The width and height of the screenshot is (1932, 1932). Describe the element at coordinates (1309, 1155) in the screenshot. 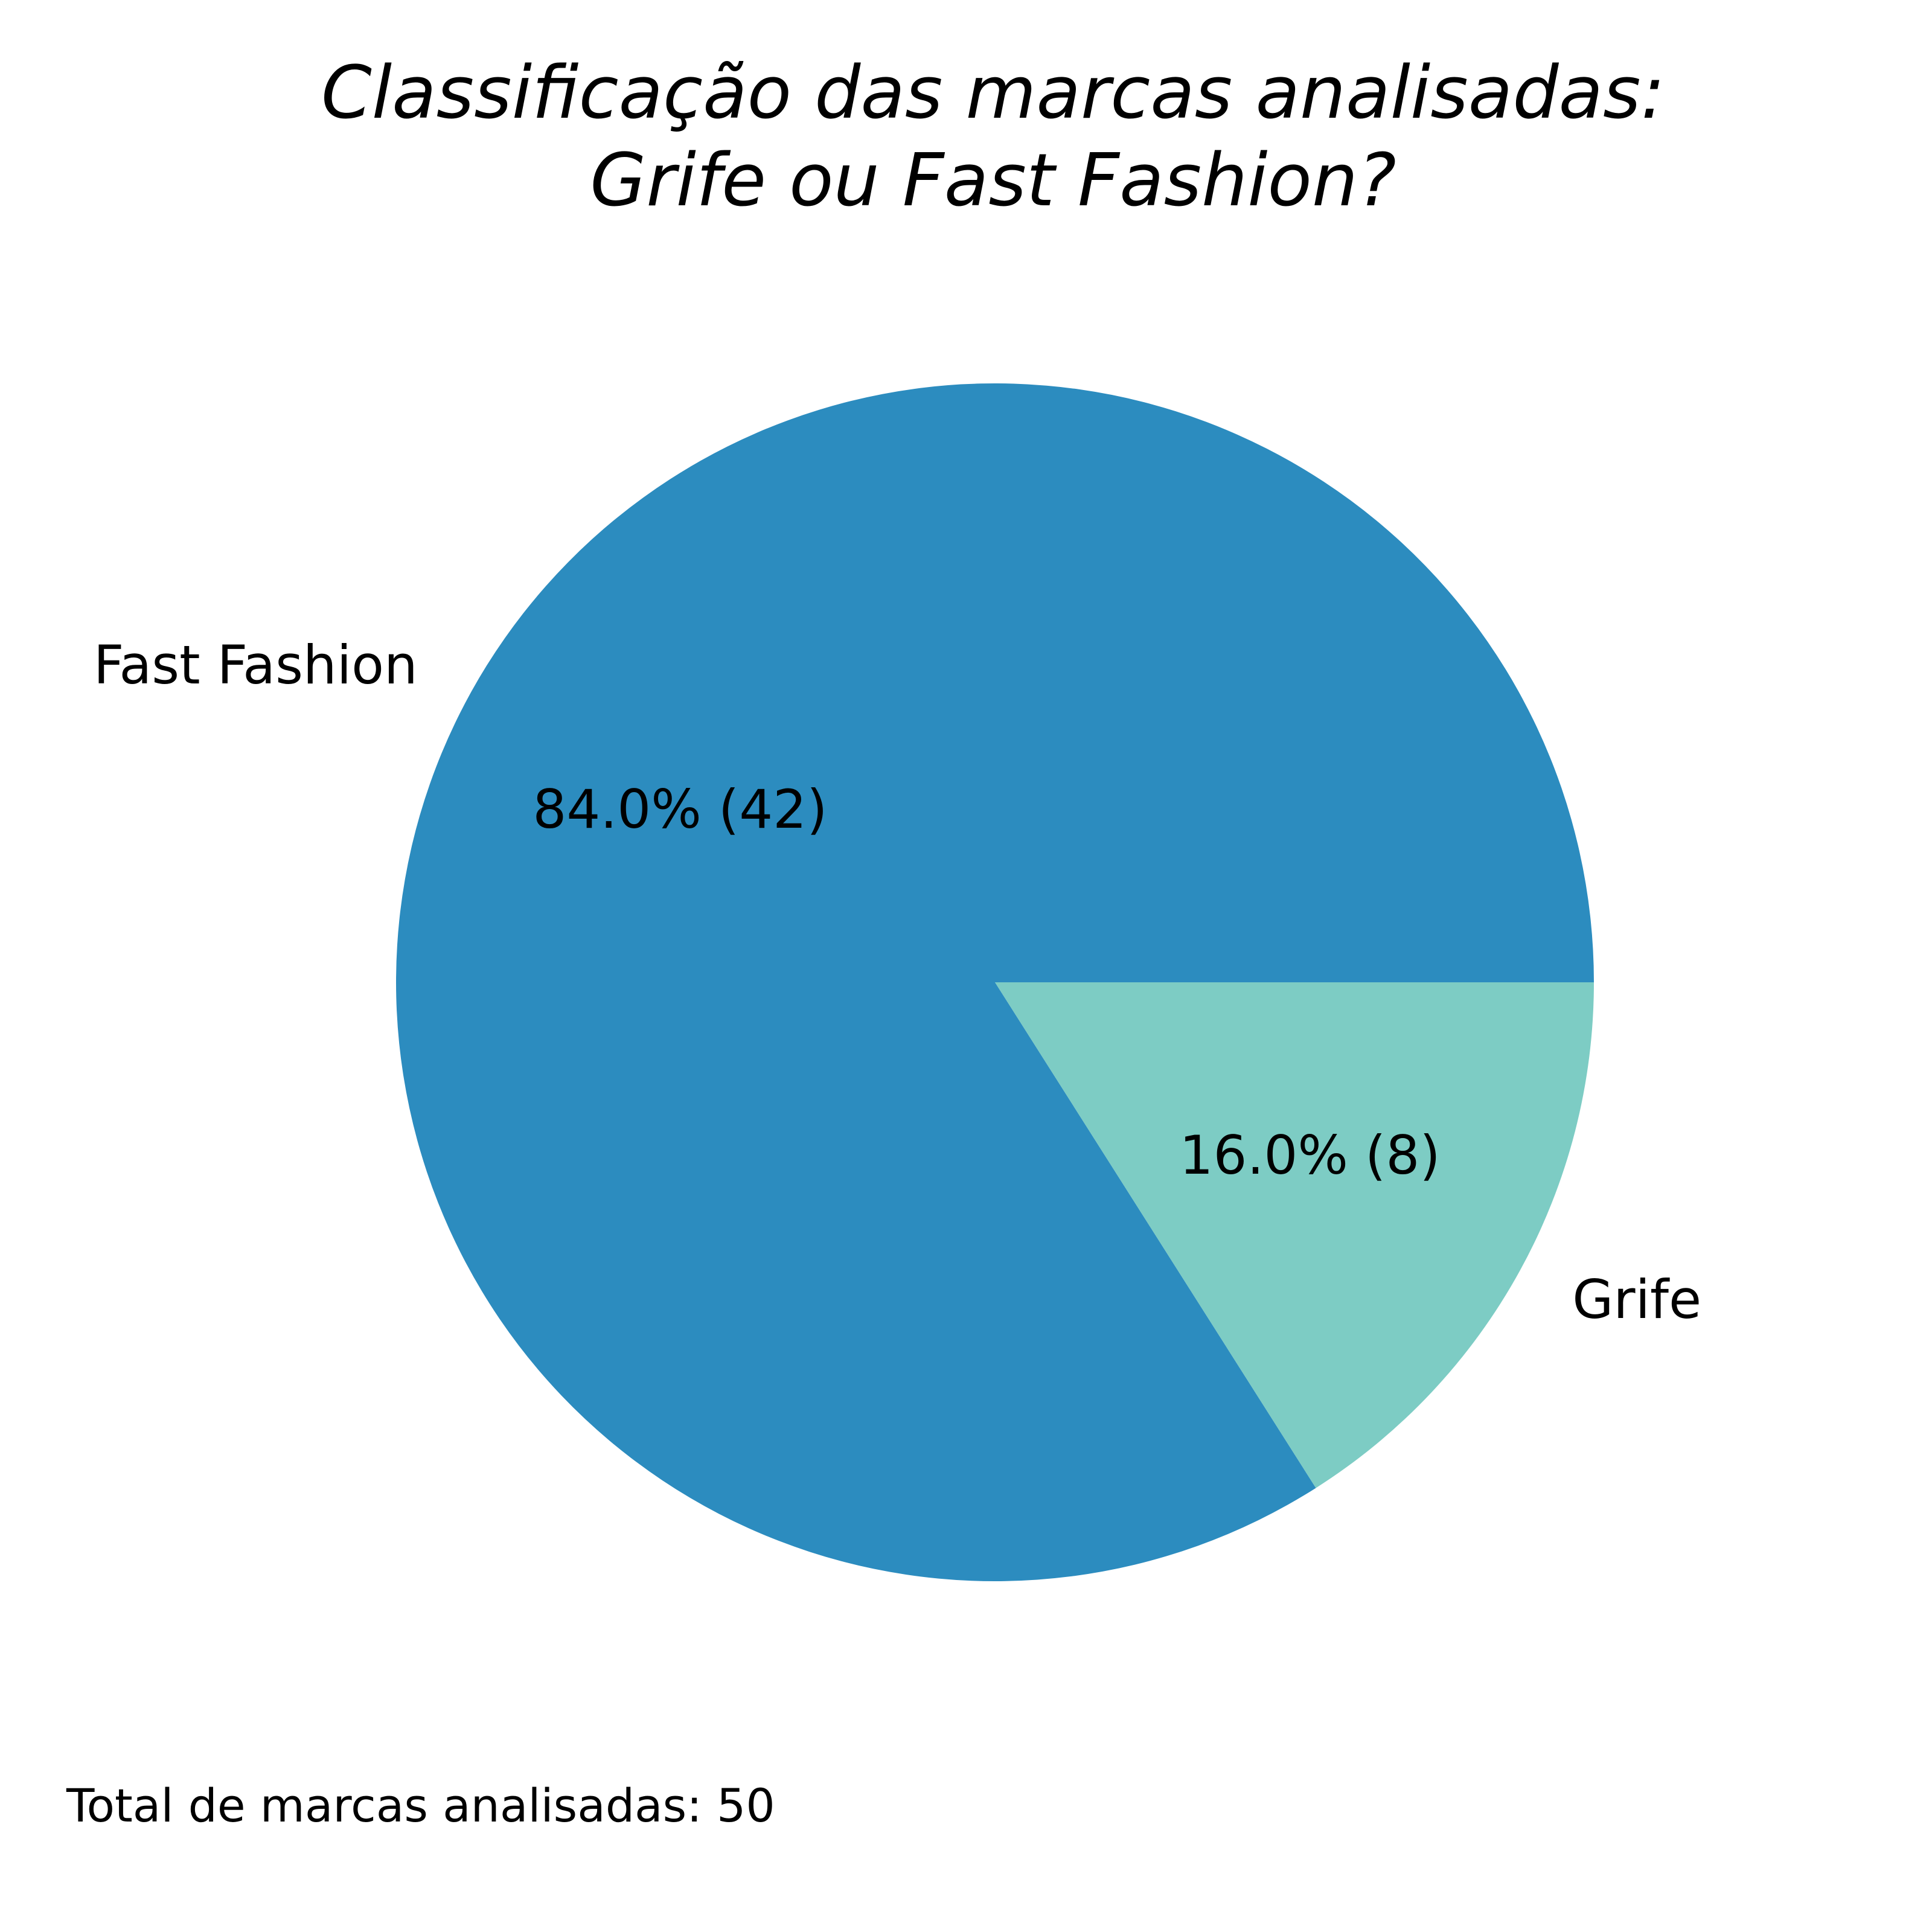

I see `slice-percent-label-grife: 16.0% (8)` at that location.